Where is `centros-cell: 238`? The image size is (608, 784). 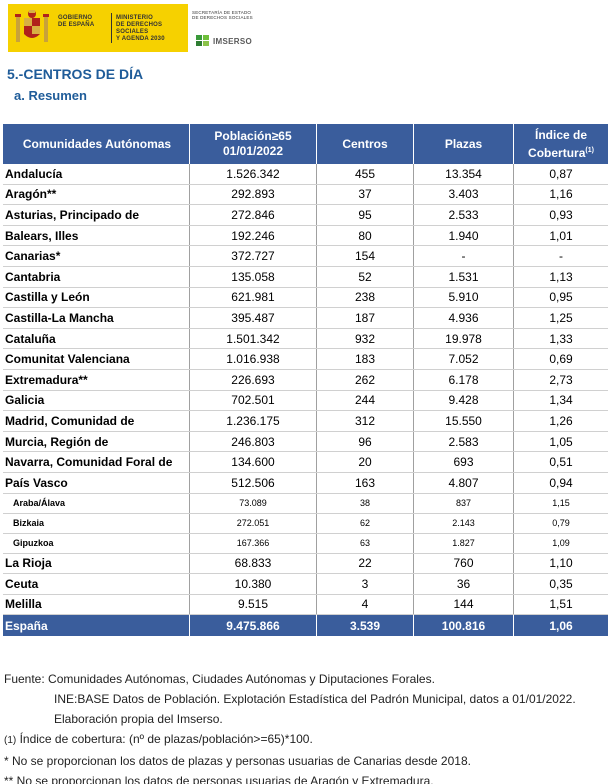 centros-cell: 238 is located at coordinates (365, 297).